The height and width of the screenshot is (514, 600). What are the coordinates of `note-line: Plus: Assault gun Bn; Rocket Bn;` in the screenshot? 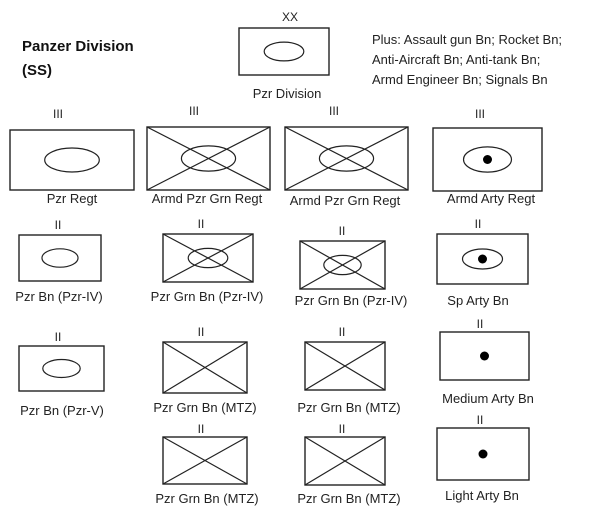 It's located at (467, 39).